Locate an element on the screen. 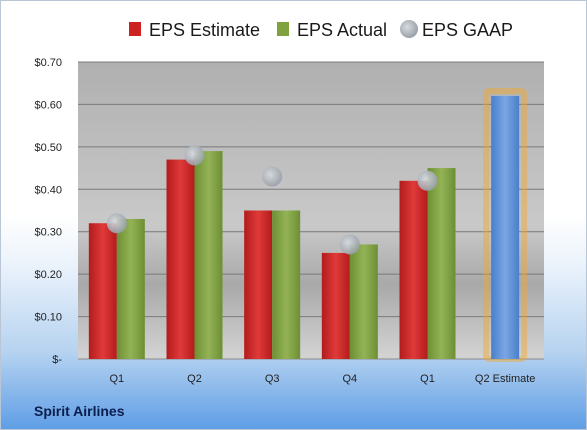  y-tick-label: $0.30 is located at coordinates (48, 233).